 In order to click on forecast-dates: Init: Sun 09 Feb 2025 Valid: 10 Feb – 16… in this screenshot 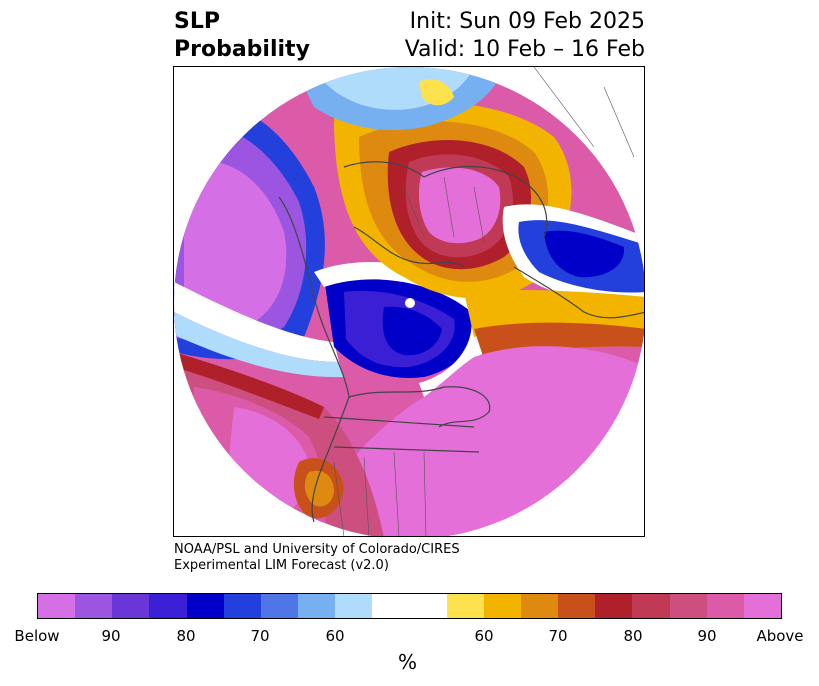, I will do `click(492, 36)`.